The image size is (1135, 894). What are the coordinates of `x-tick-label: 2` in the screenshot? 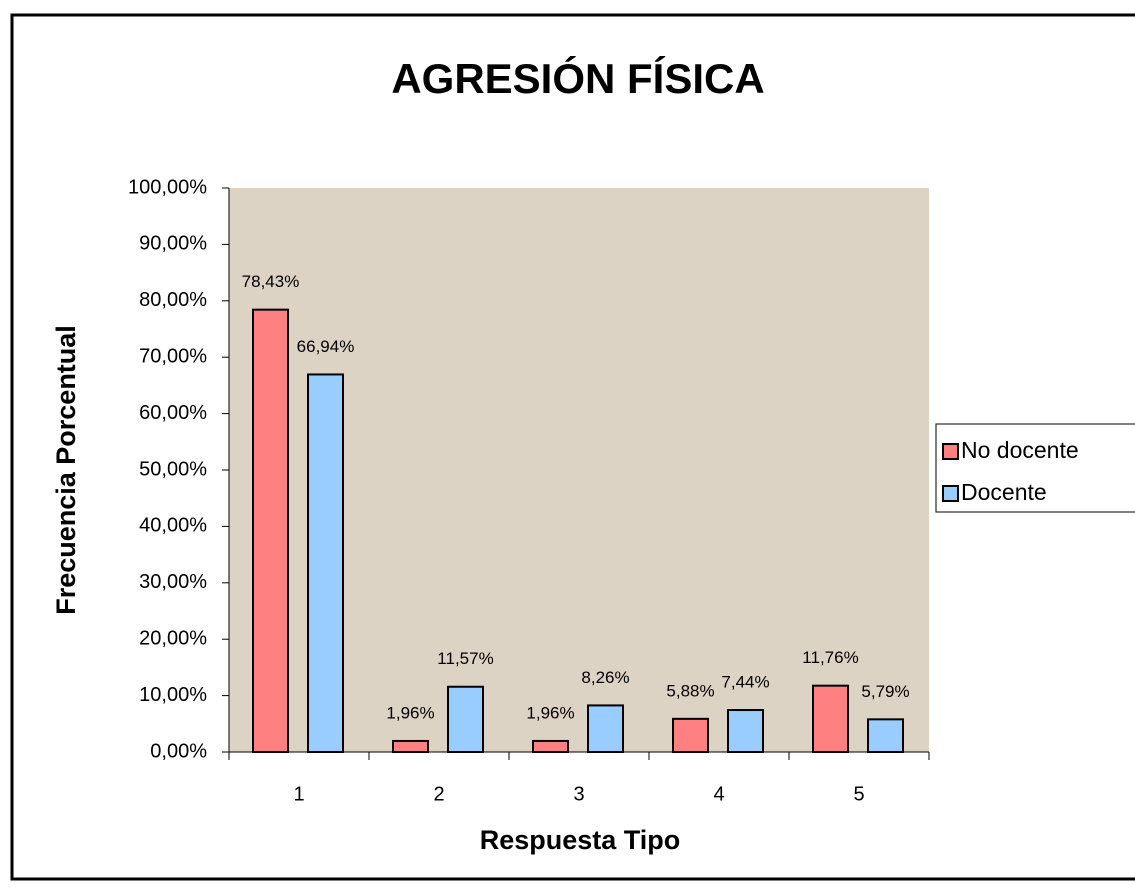 It's located at (438, 794).